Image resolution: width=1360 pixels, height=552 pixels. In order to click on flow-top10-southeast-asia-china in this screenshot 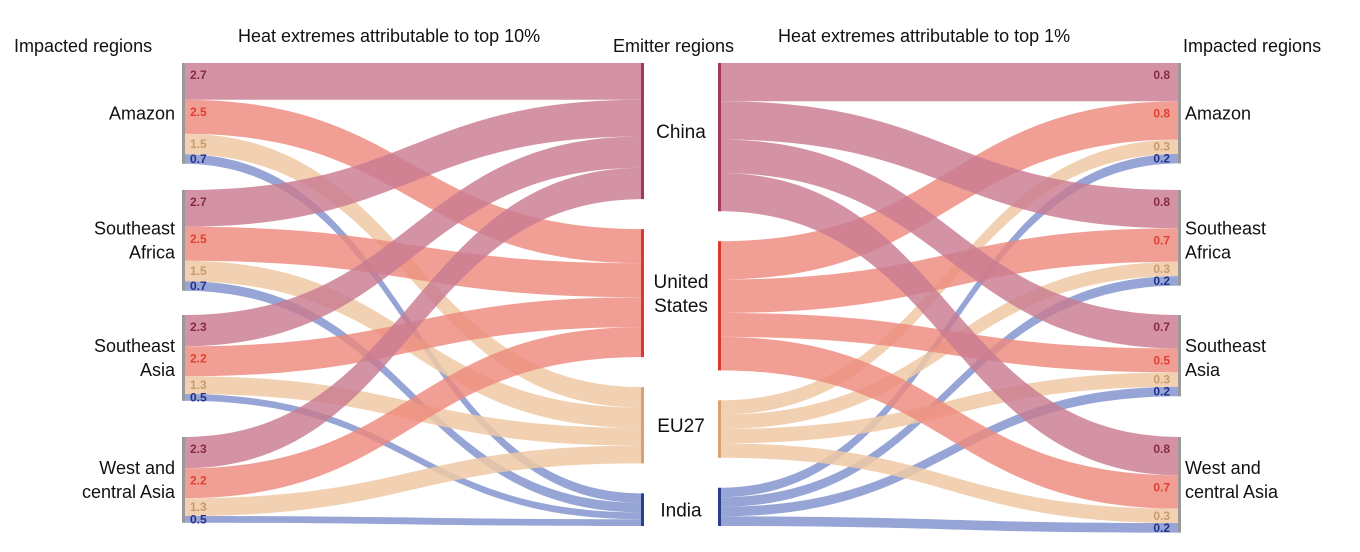, I will do `click(412, 241)`.